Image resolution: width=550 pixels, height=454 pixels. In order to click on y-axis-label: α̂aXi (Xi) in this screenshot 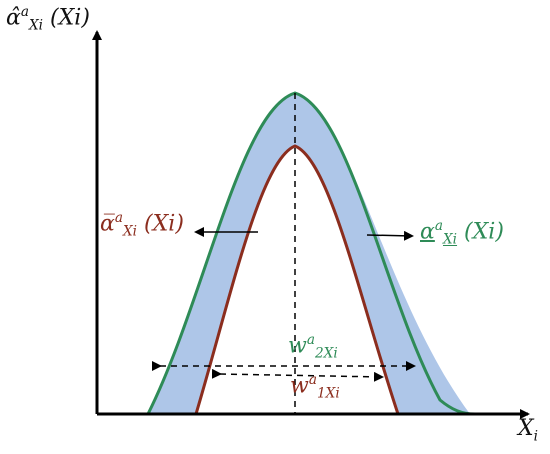, I will do `click(48, 19)`.